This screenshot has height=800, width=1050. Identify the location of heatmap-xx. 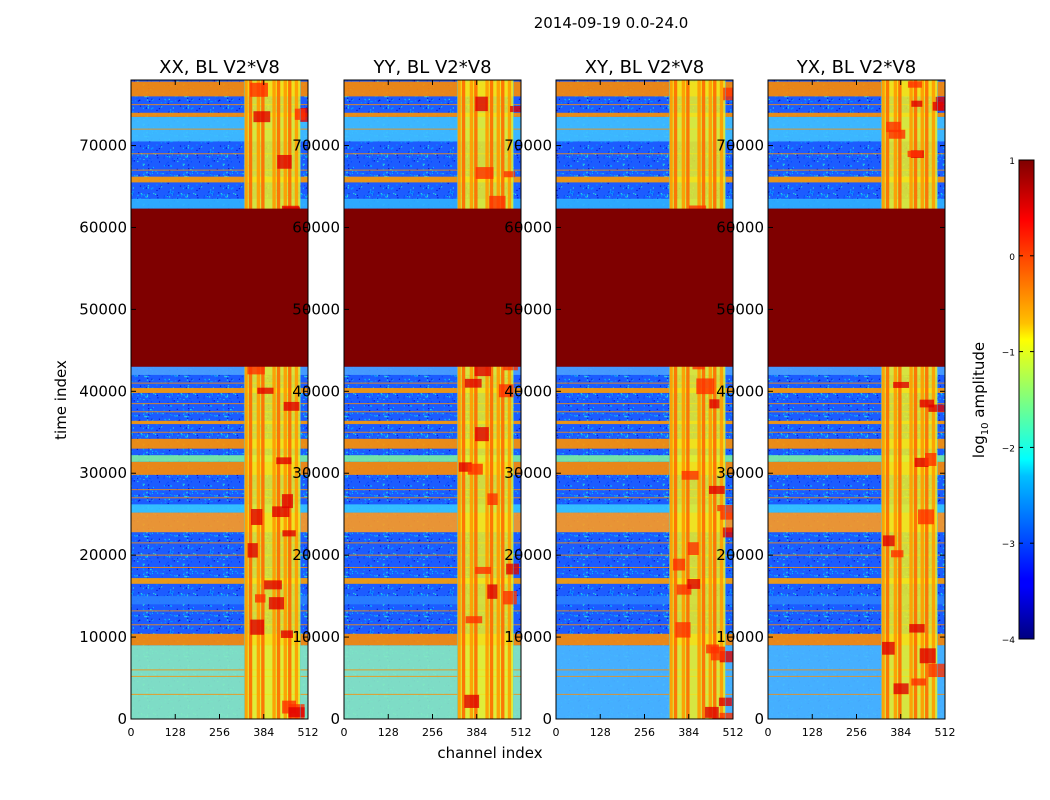
(219, 399).